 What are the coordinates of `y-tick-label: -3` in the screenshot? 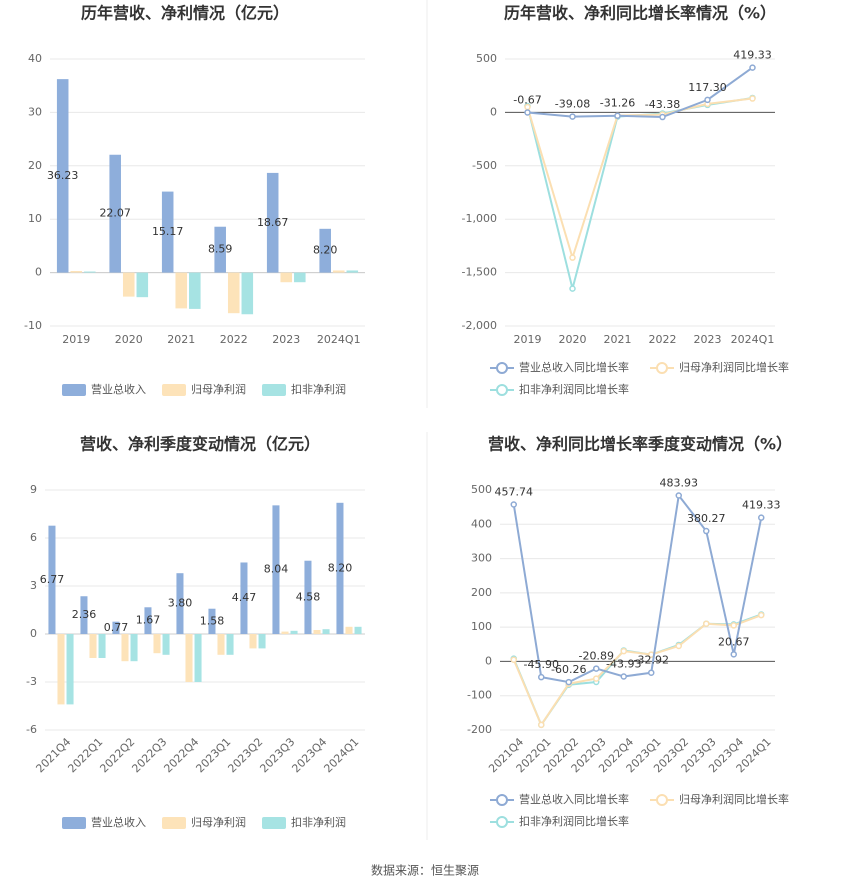 It's located at (31, 681).